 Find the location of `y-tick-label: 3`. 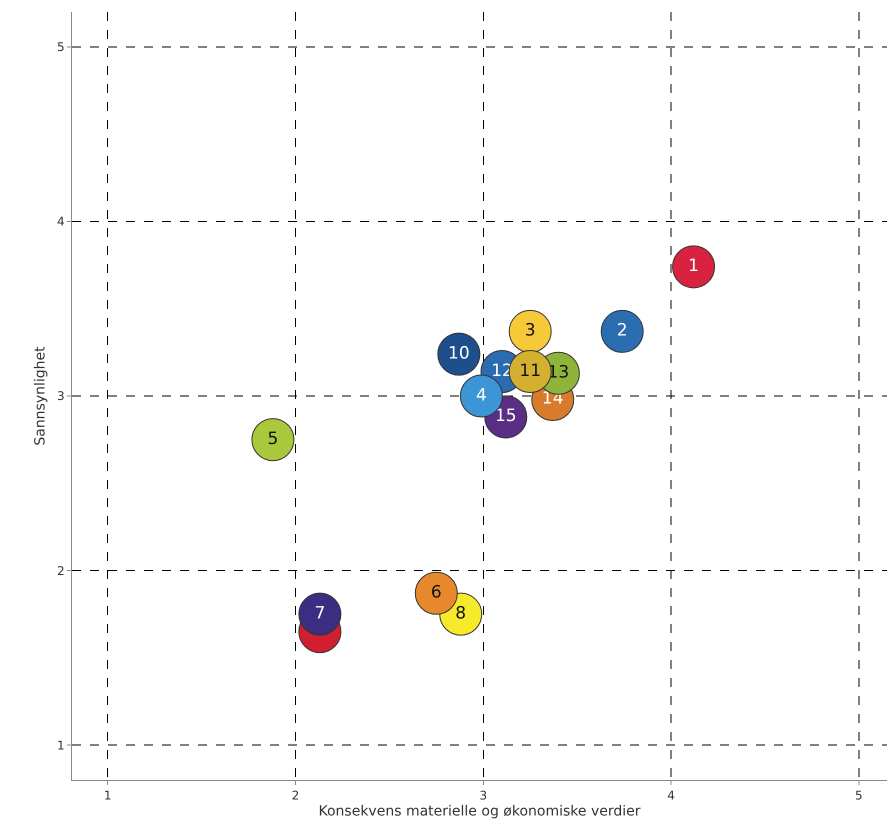

y-tick-label: 3 is located at coordinates (60, 396).